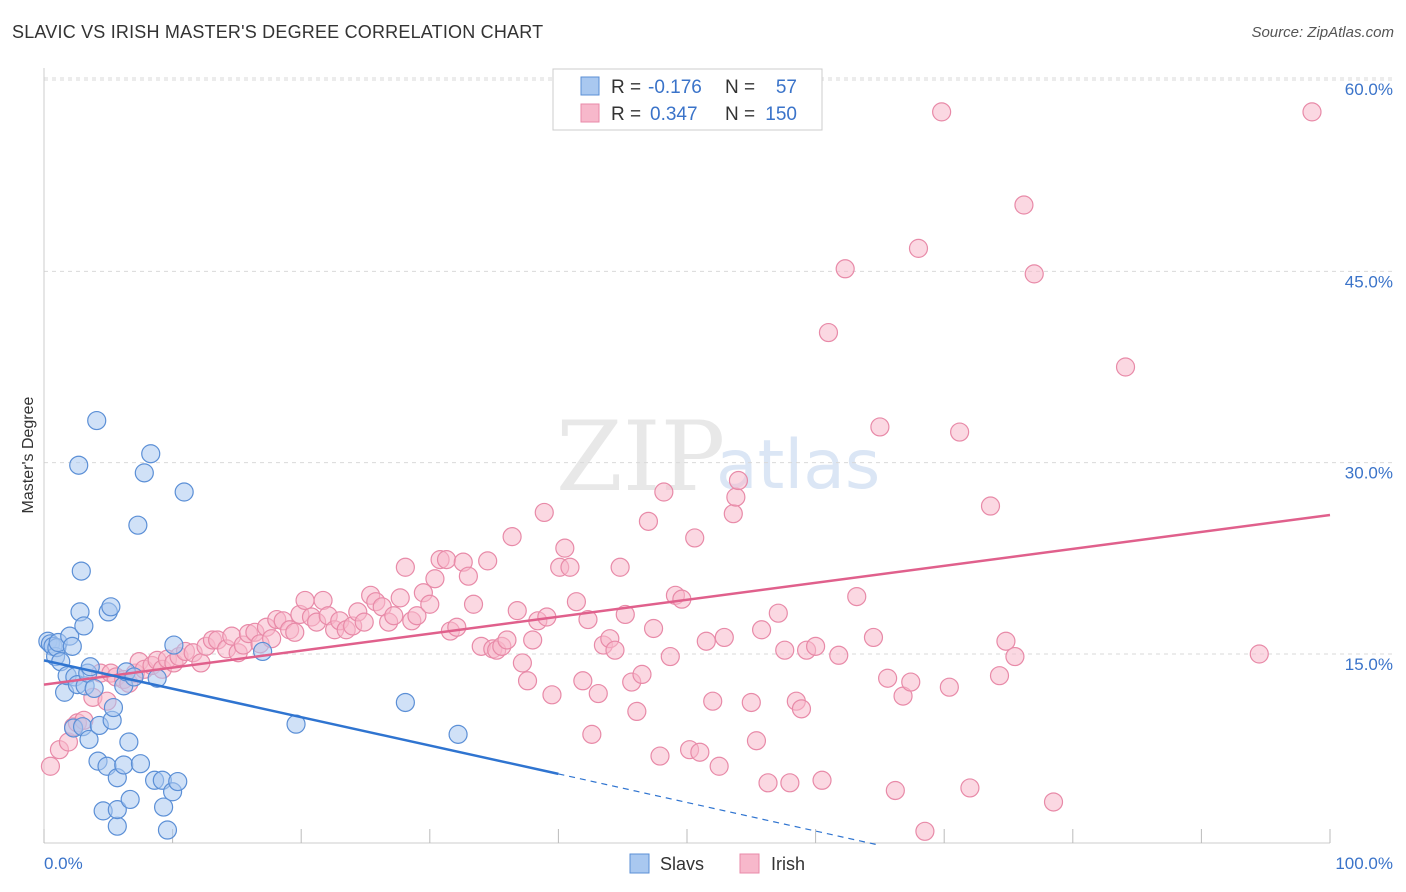 This screenshot has width=1406, height=892. I want to click on legend-r-value: 0.347, so click(674, 114).